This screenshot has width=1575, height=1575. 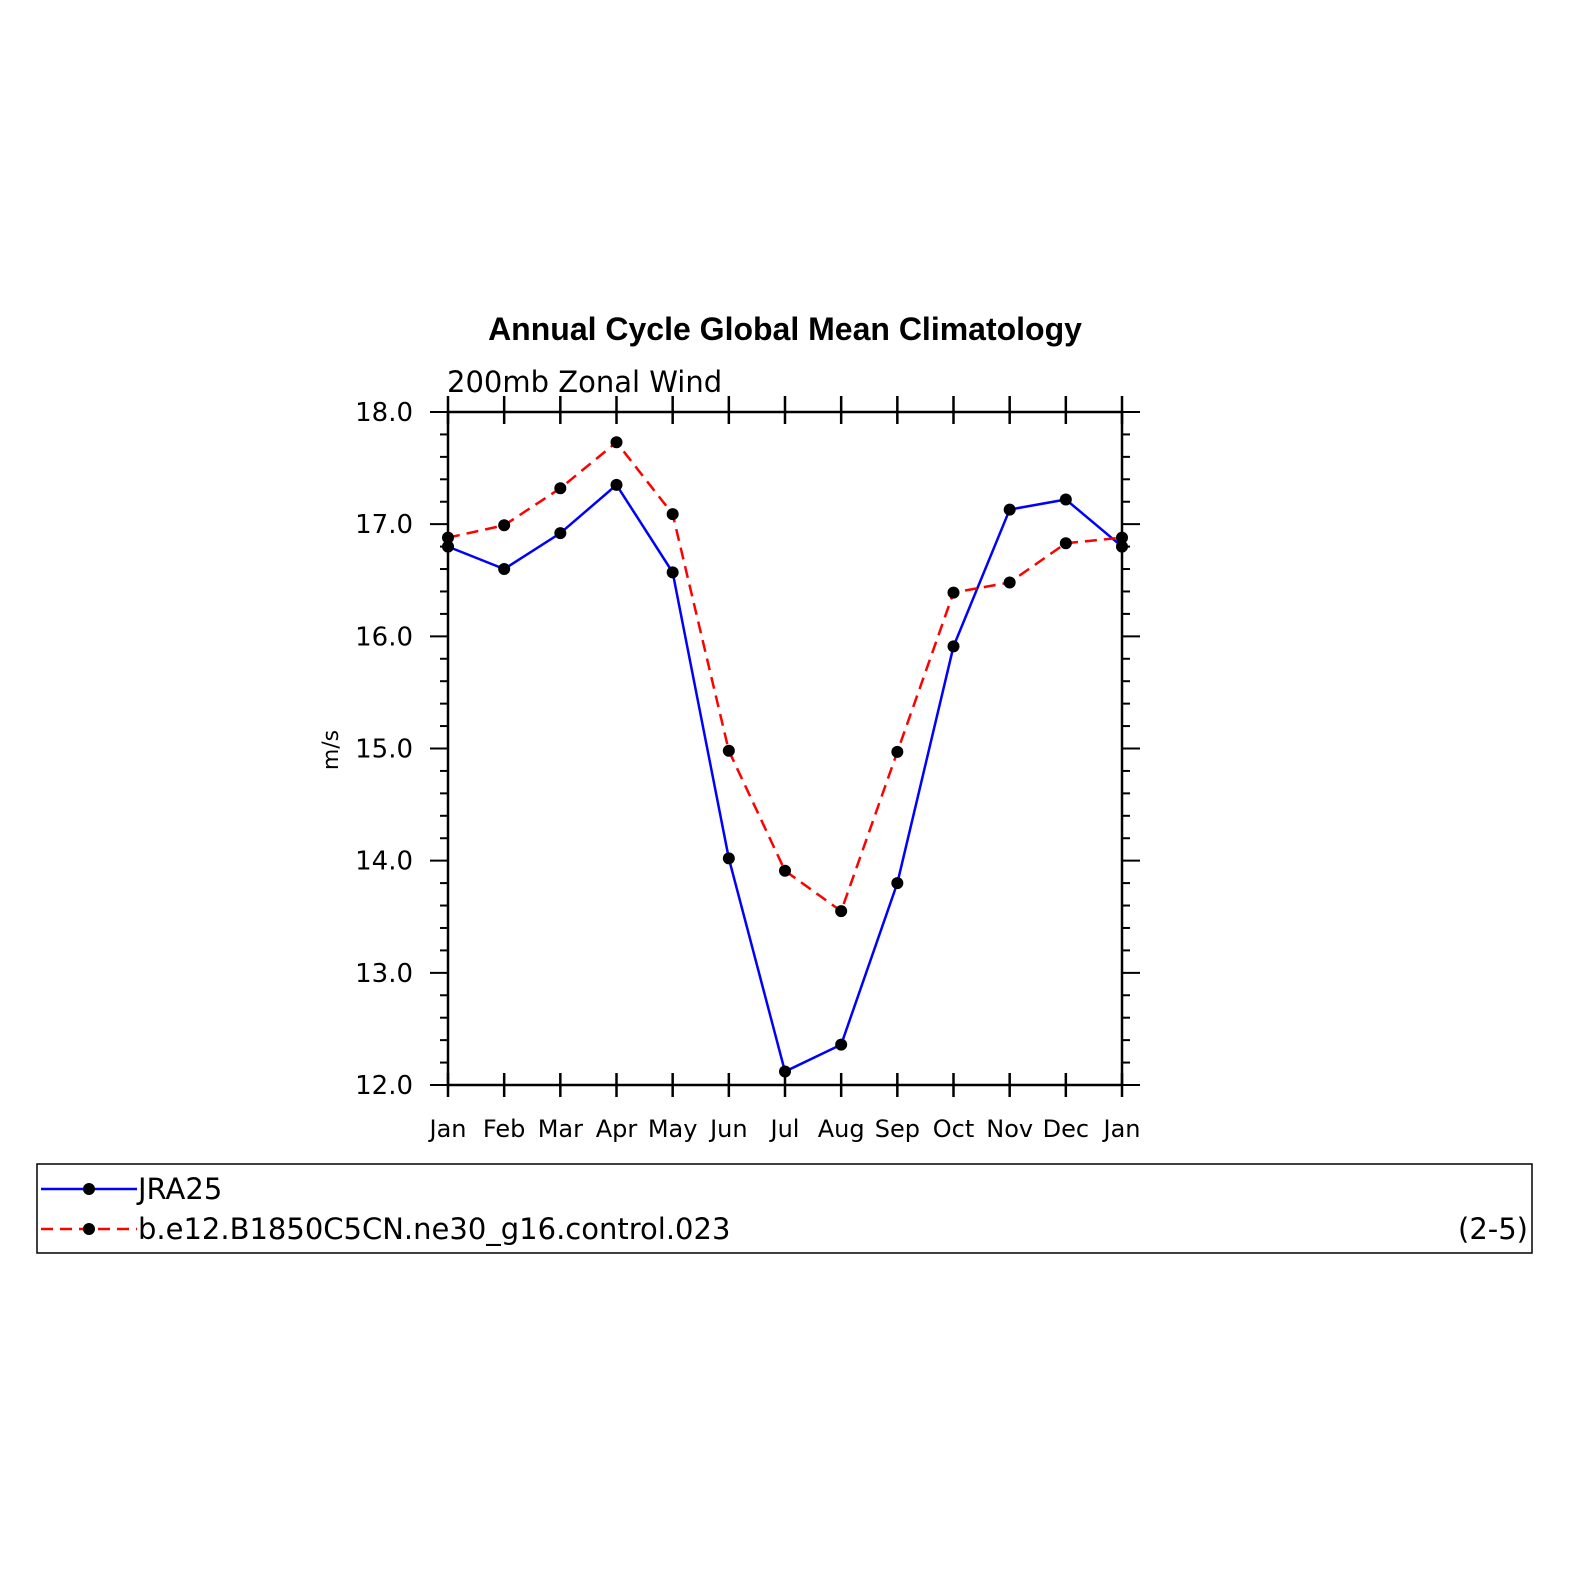 What do you see at coordinates (434, 1229) in the screenshot?
I see `legend-label-1: b.e12.B1850C5CN.ne30_g16.control.023` at bounding box center [434, 1229].